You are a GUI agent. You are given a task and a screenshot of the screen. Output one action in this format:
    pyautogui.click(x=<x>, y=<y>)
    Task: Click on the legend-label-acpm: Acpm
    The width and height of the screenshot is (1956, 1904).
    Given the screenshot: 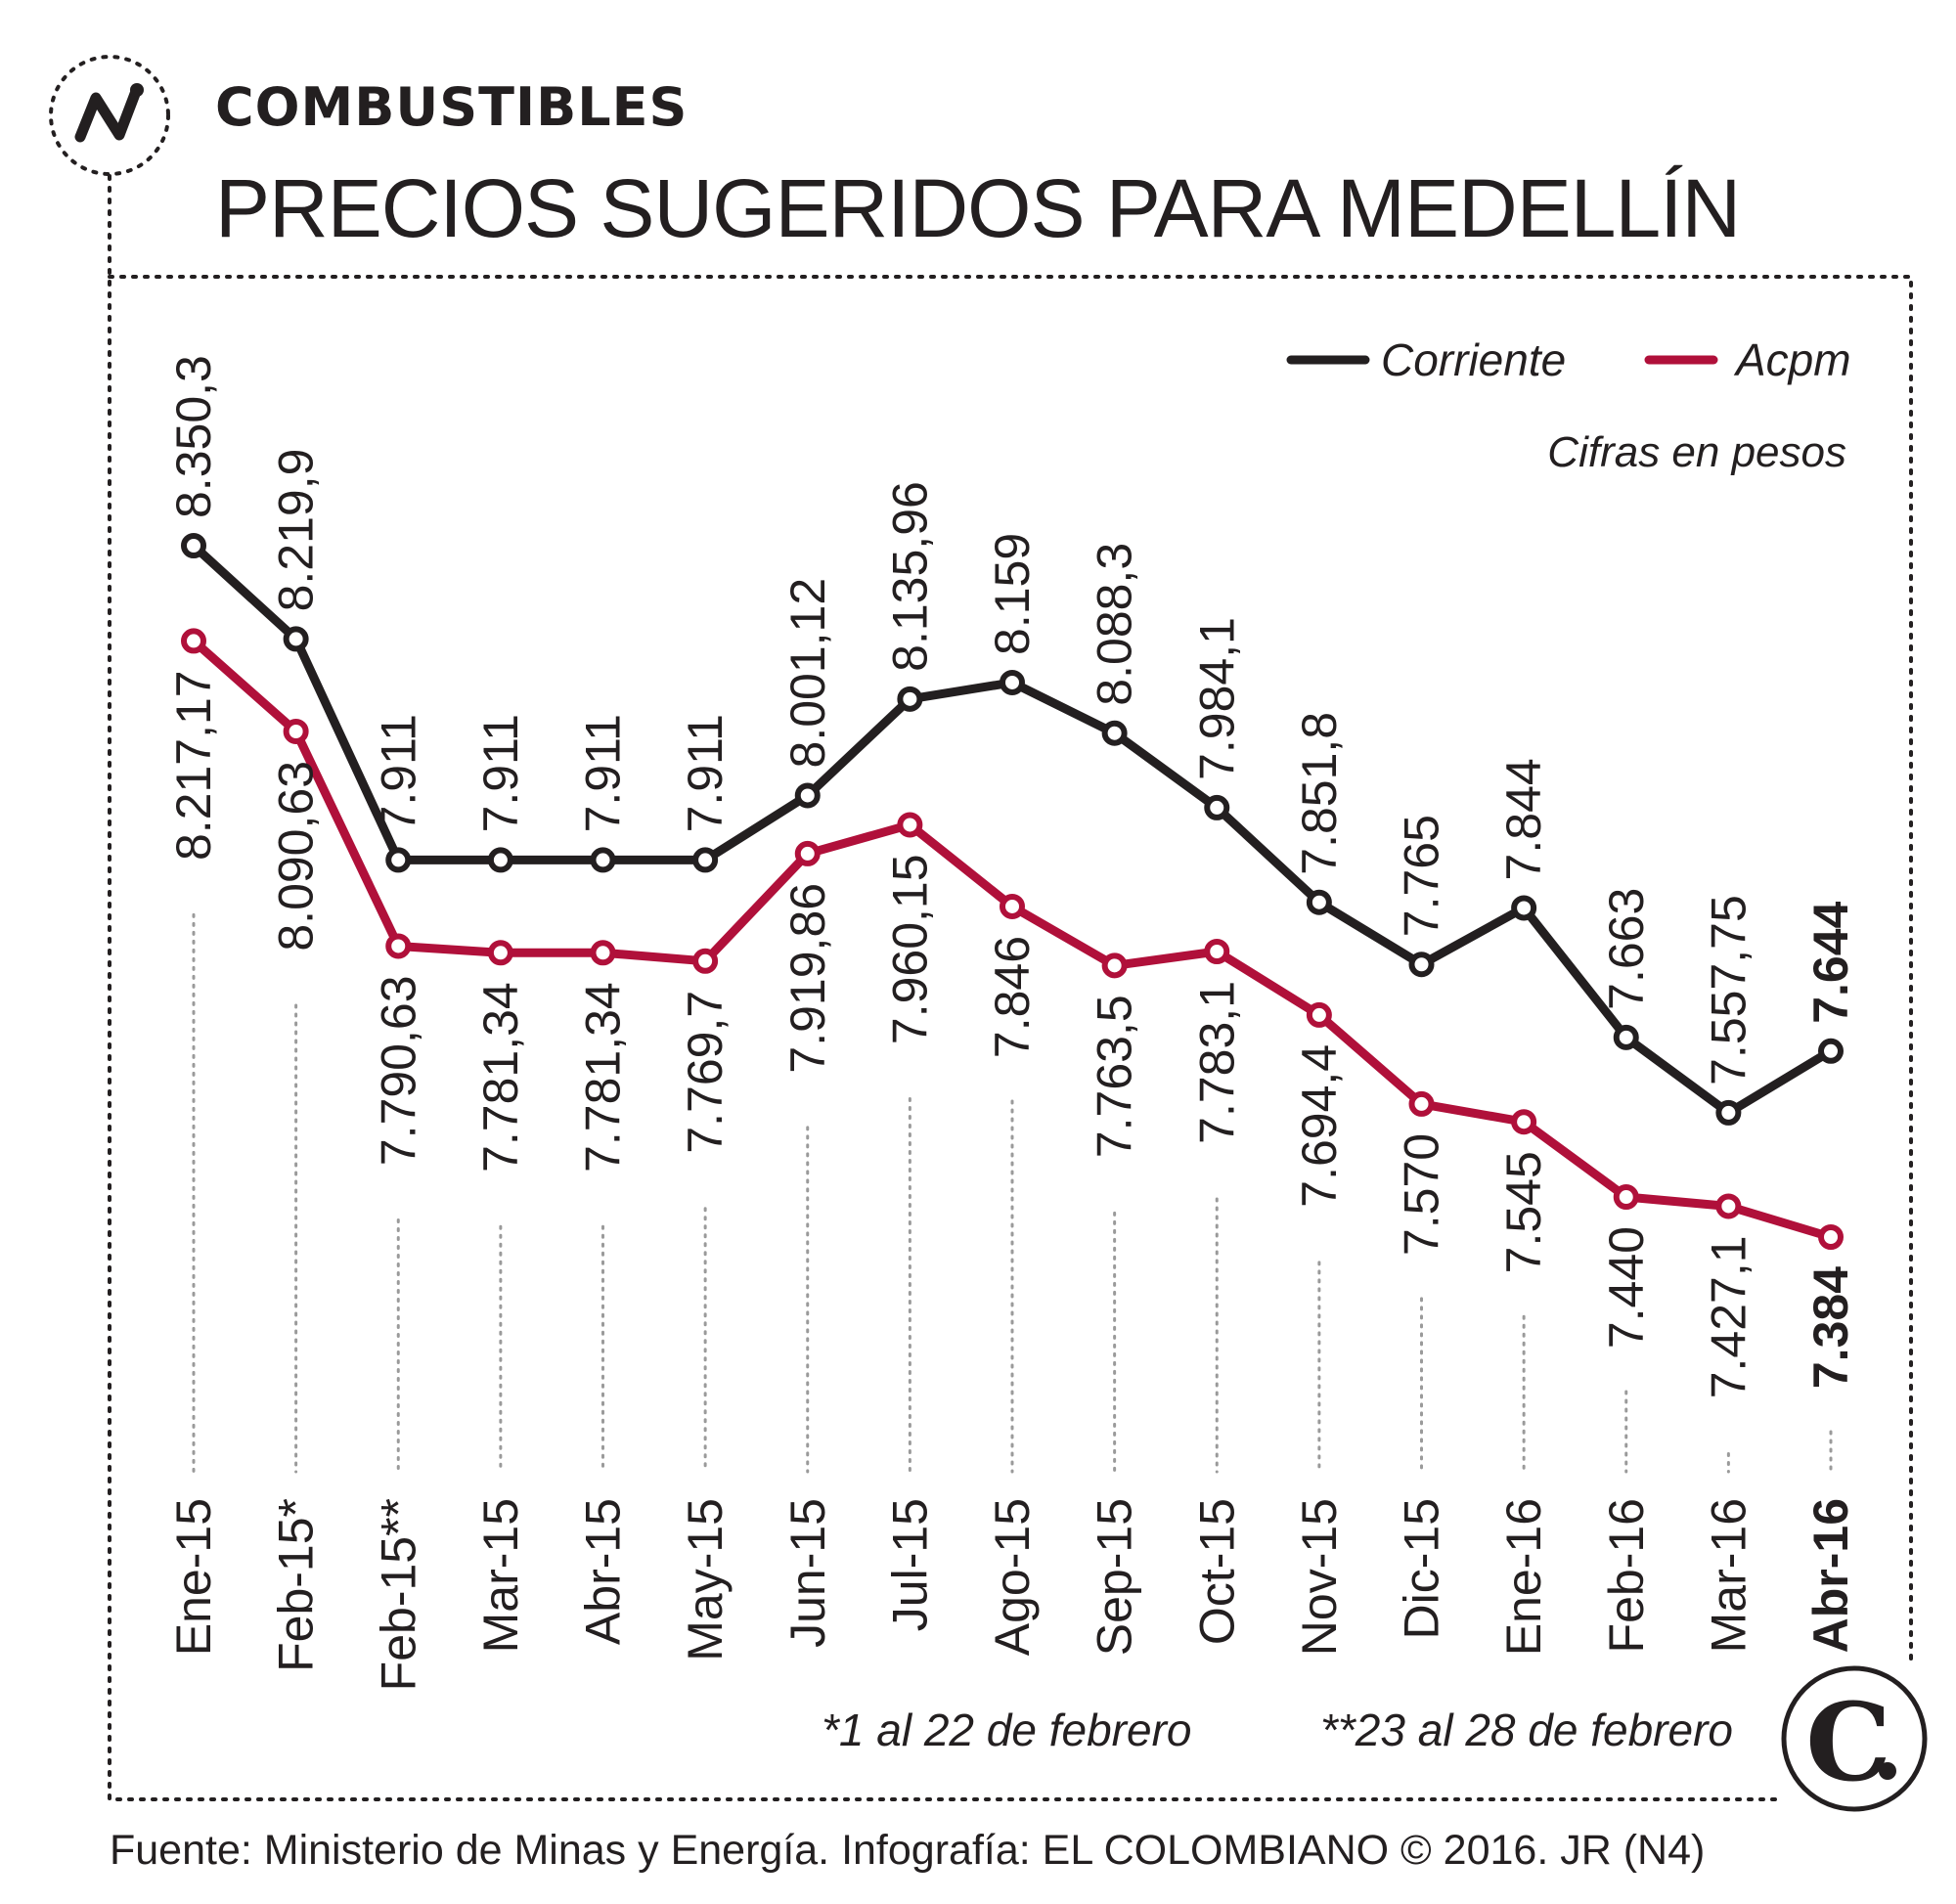 What is the action you would take?
    pyautogui.click(x=1793, y=359)
    